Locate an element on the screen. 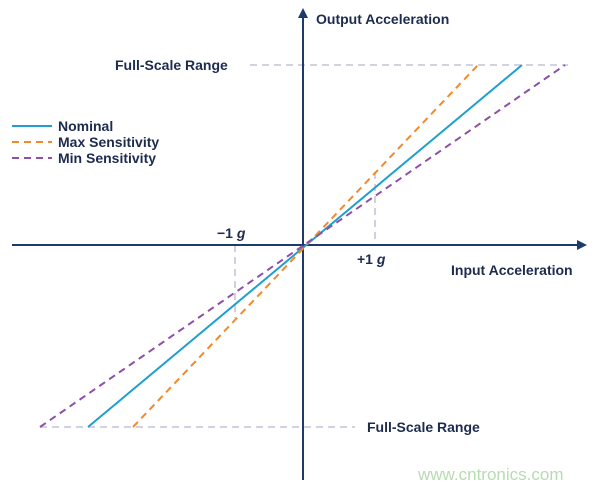 The image size is (600, 490). marker-sign: +1 is located at coordinates (365, 259).